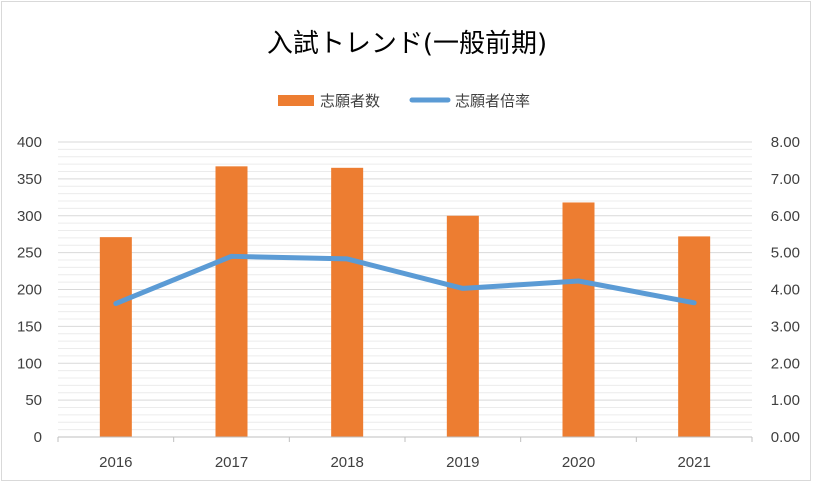 The width and height of the screenshot is (814, 484). Describe the element at coordinates (693, 462) in the screenshot. I see `x-tick-label: 2021` at that location.